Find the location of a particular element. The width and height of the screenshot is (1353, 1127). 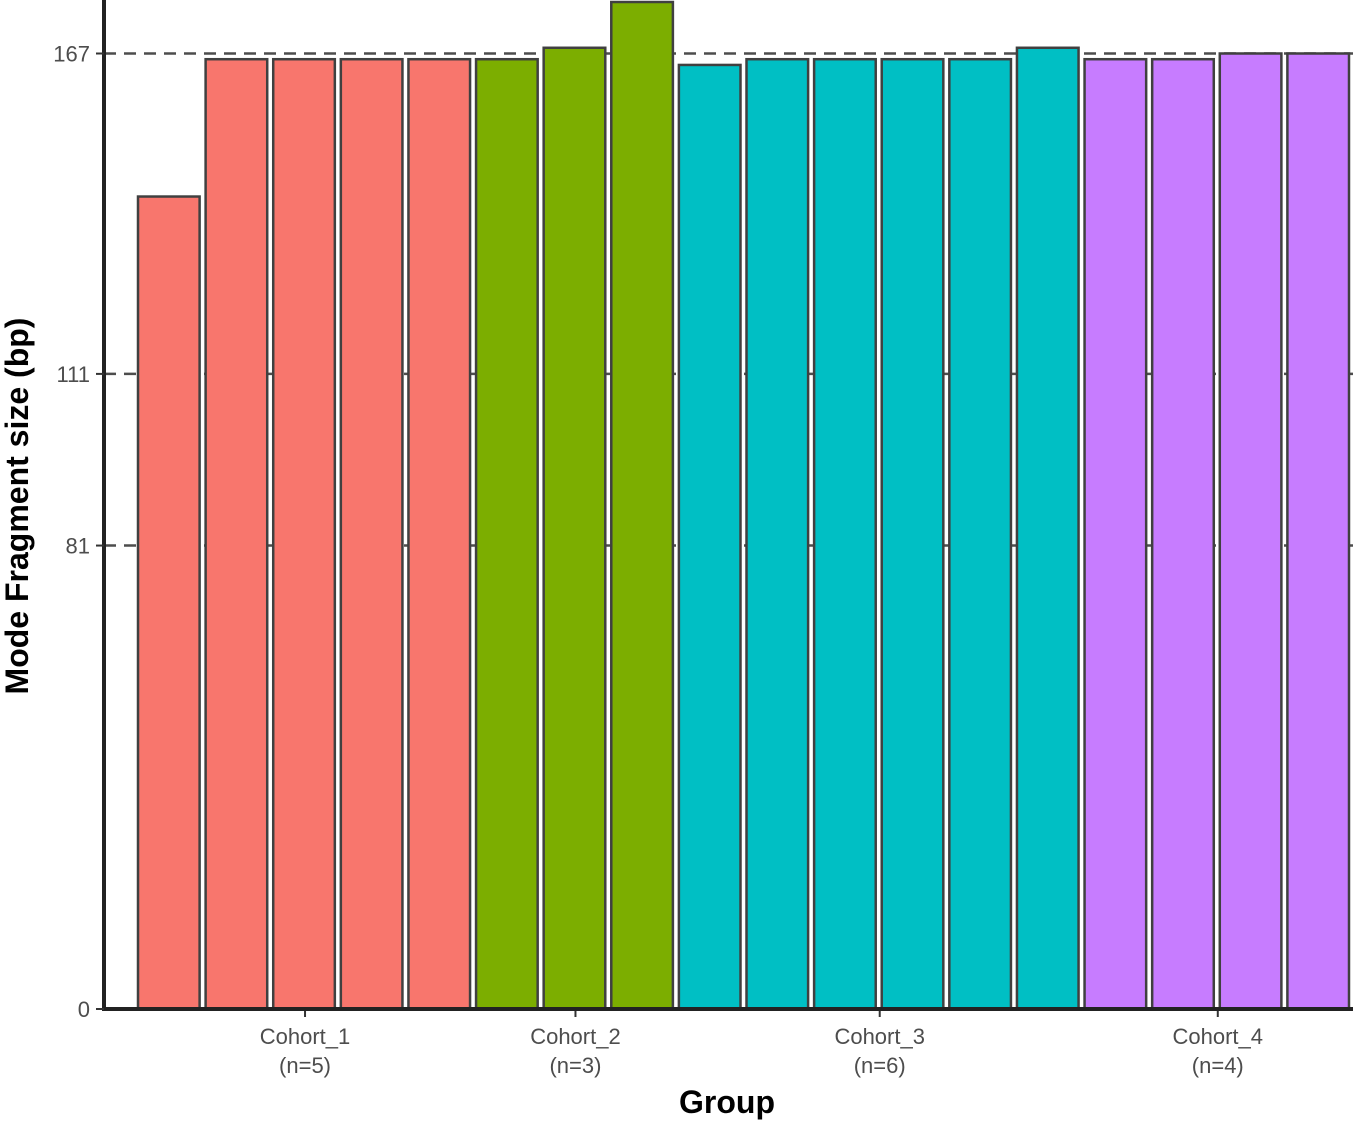

x-category-label: Cohort_2 is located at coordinates (575, 1036).